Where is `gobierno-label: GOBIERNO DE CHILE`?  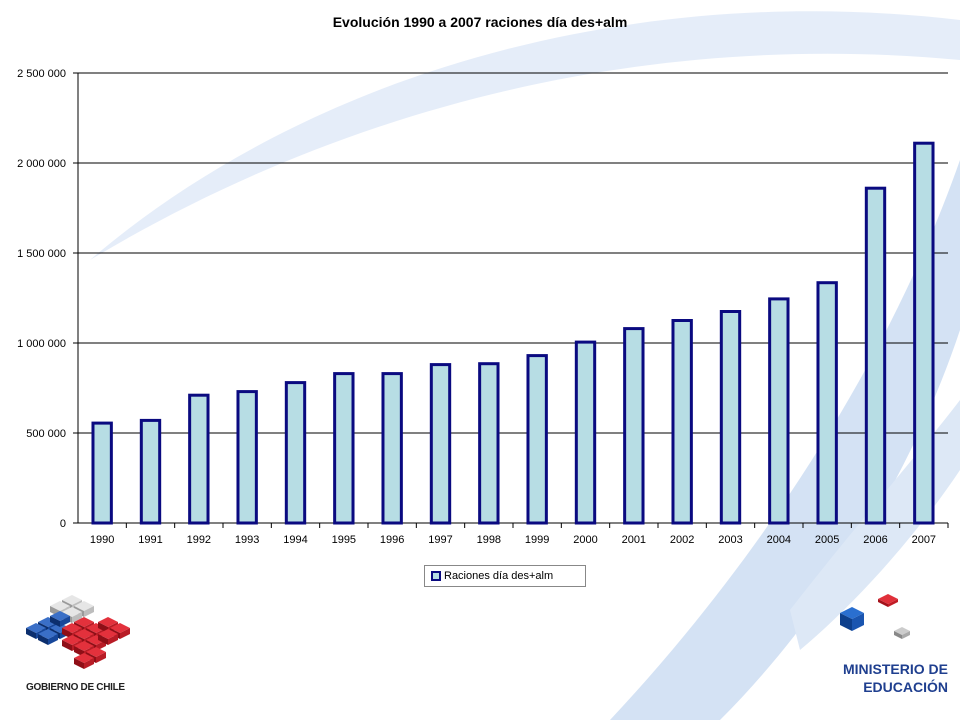 gobierno-label: GOBIERNO DE CHILE is located at coordinates (75, 687).